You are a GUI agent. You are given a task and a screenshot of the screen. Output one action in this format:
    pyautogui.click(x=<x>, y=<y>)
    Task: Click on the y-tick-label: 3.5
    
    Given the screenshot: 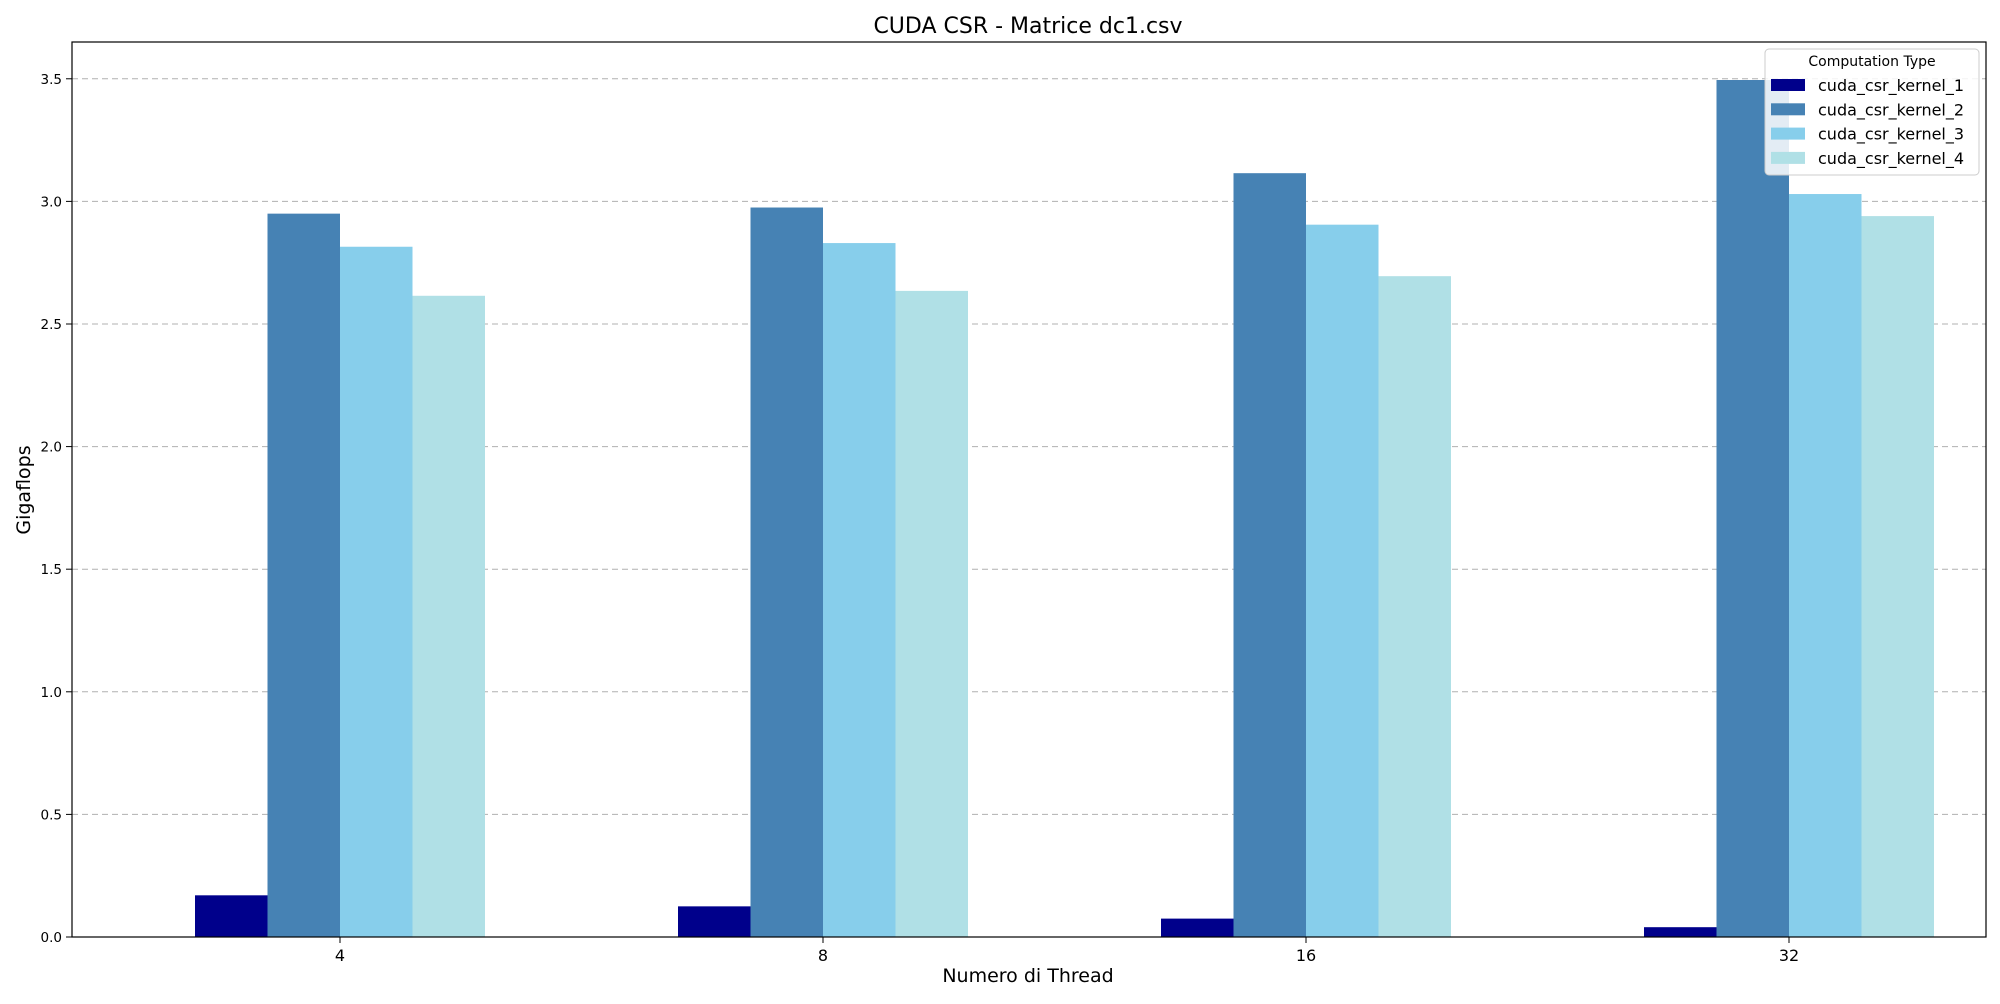 What is the action you would take?
    pyautogui.click(x=51, y=80)
    